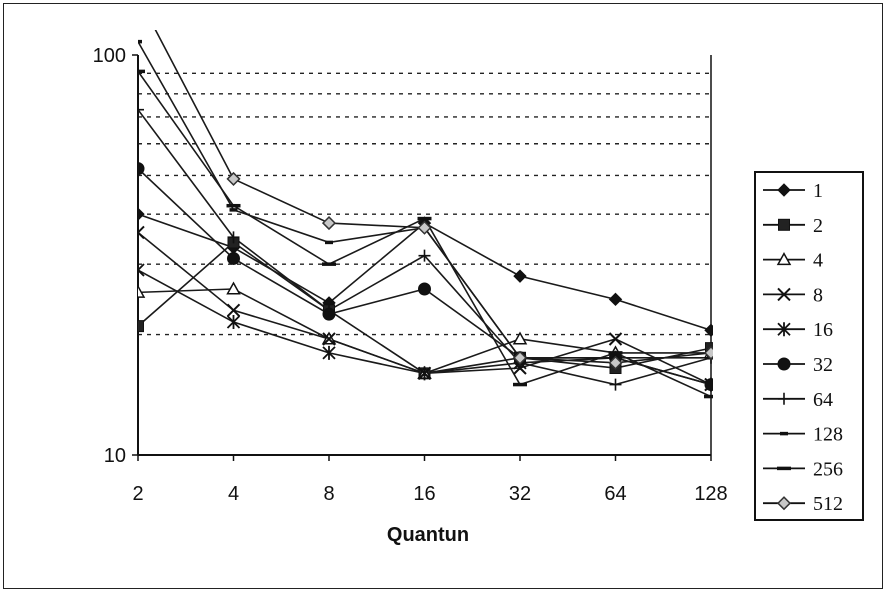  I want to click on legend-label: 8, so click(818, 295).